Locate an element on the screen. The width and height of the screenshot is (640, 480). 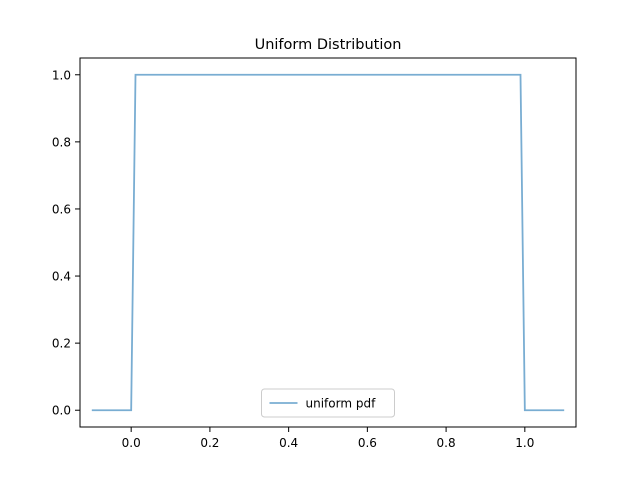
chart-title: Uniform Distribution is located at coordinates (328, 45).